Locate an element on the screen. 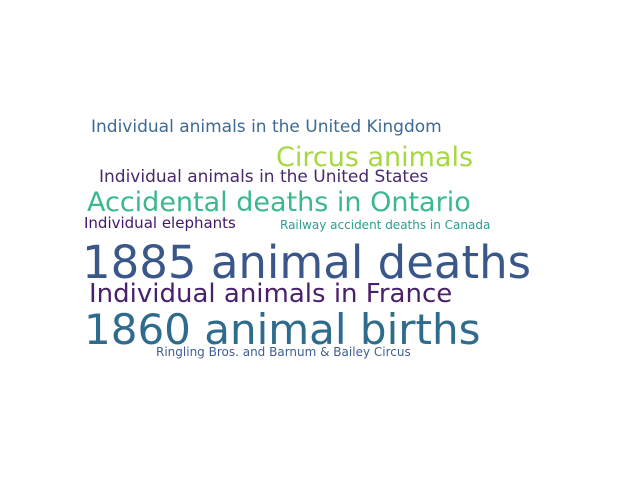  word-individual-animals-france: Individual animals in France is located at coordinates (271, 294).